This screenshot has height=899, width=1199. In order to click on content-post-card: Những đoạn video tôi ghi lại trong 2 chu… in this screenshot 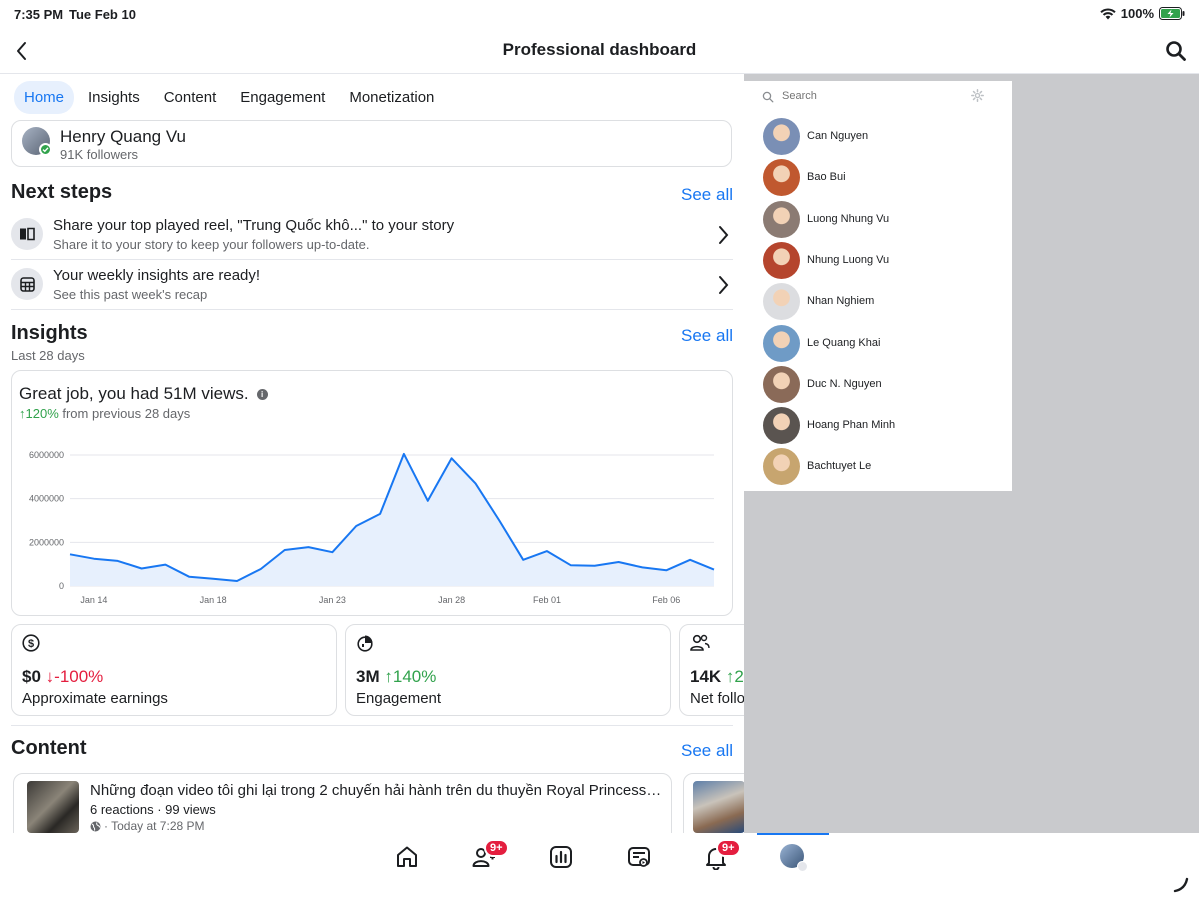, I will do `click(342, 803)`.